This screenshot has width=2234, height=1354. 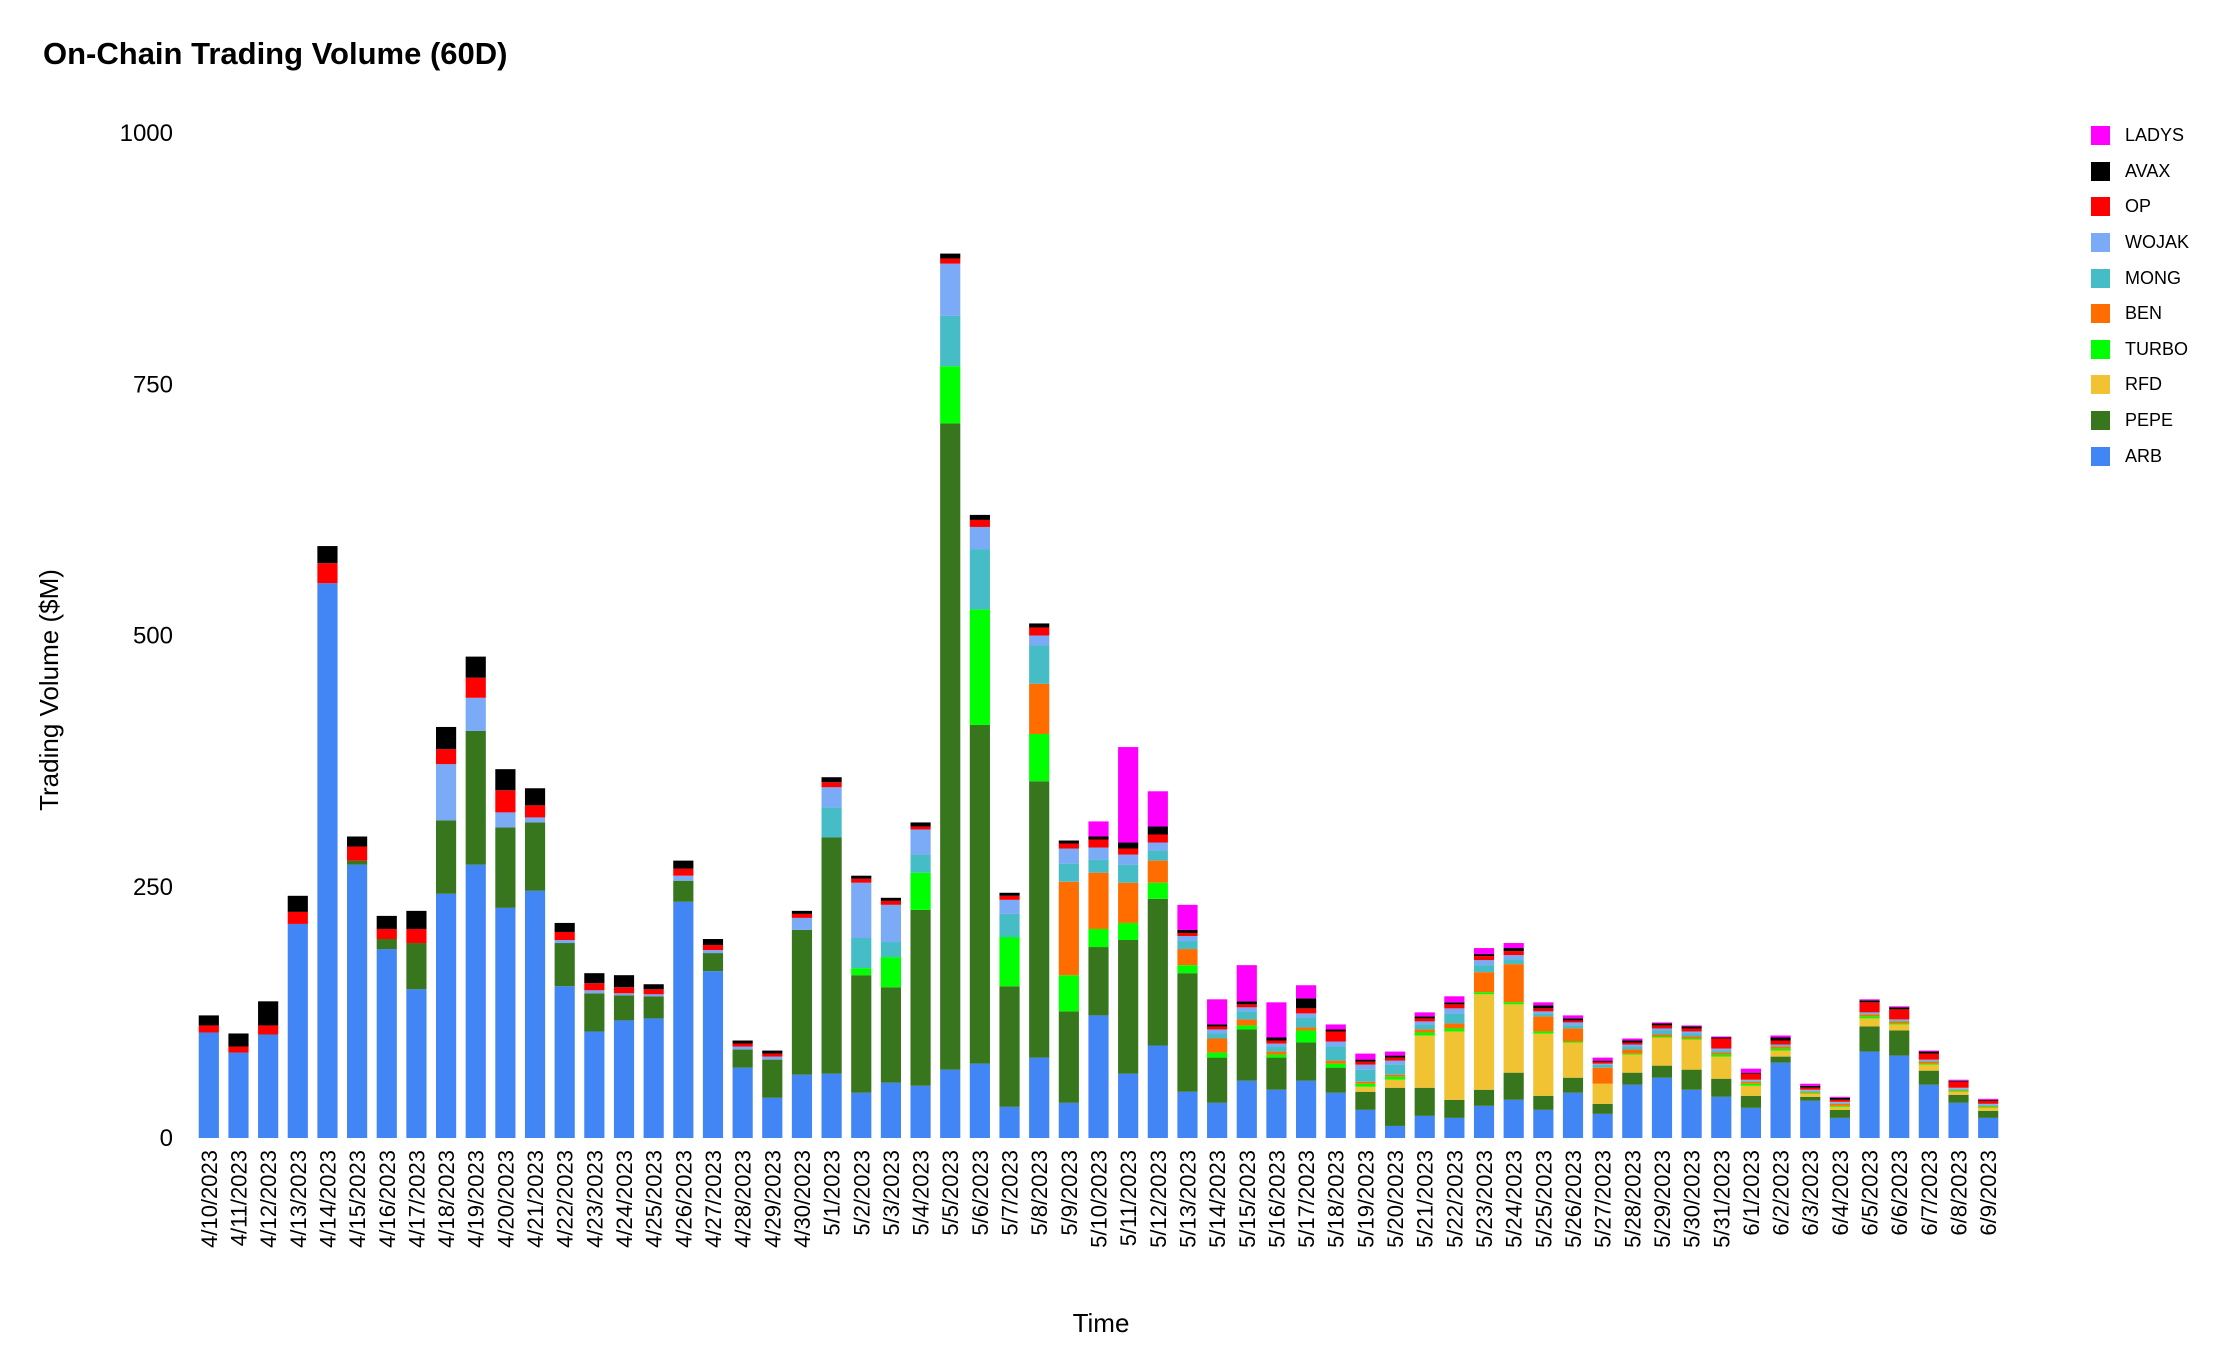 I want to click on legend-item-rfd: RFD, so click(x=2140, y=385).